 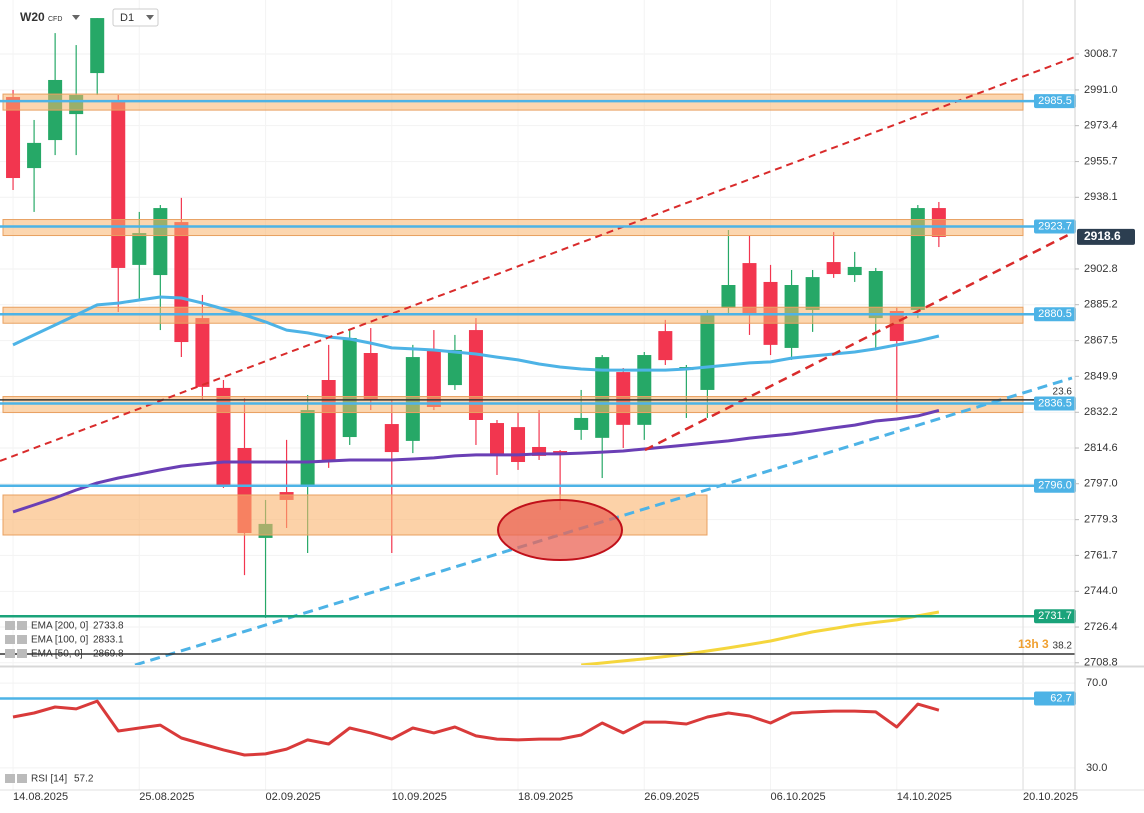 I want to click on rsi-legend-name: RSI [14], so click(x=49, y=779).